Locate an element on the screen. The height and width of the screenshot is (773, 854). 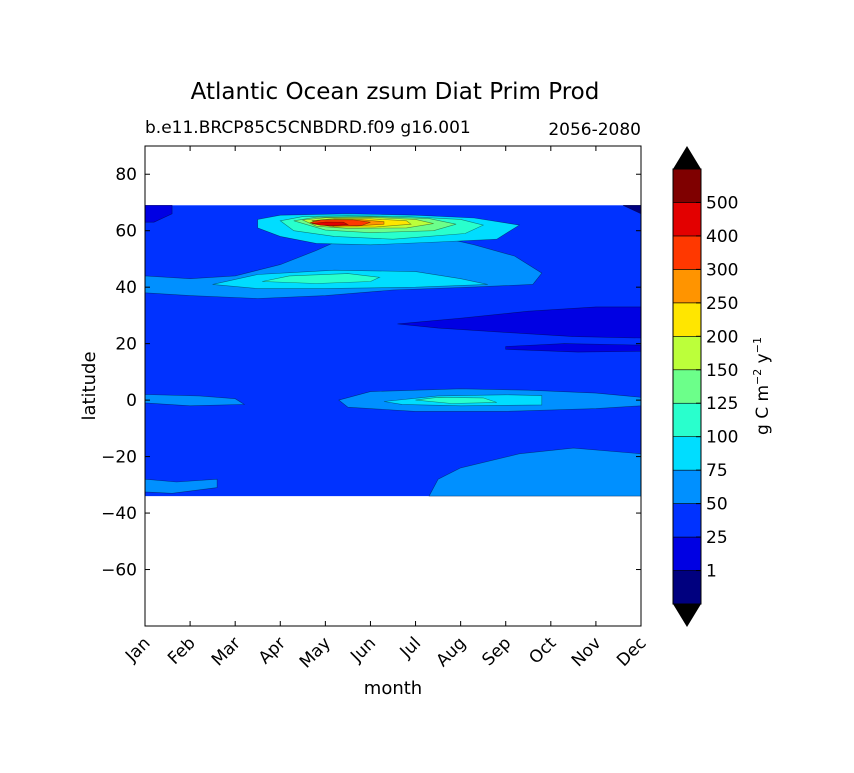
colorbar-label-exp2: −1 is located at coordinates (757, 345).